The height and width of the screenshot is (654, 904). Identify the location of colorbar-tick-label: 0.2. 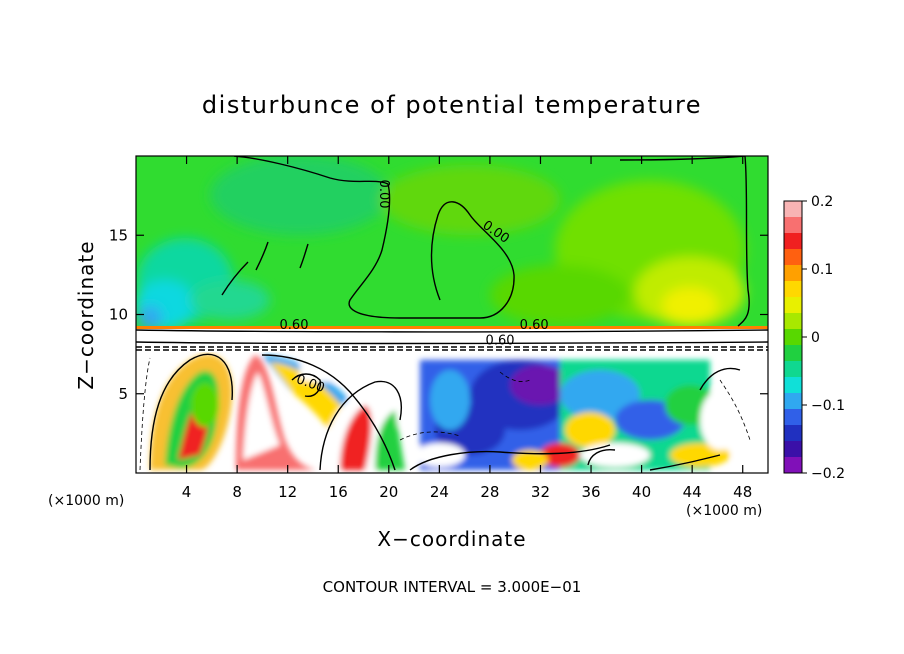
(822, 202).